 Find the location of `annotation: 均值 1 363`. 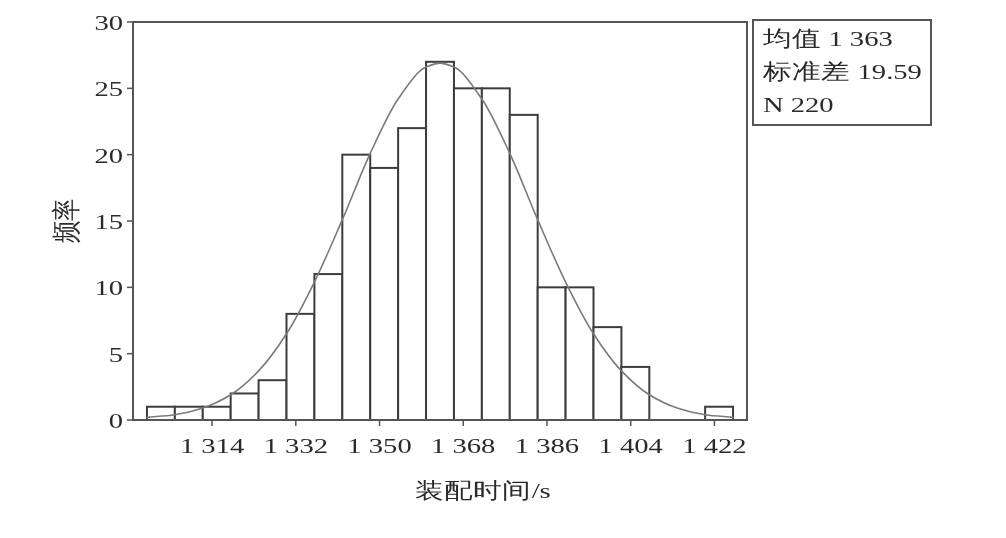

annotation: 均值 1 363 is located at coordinates (828, 39).